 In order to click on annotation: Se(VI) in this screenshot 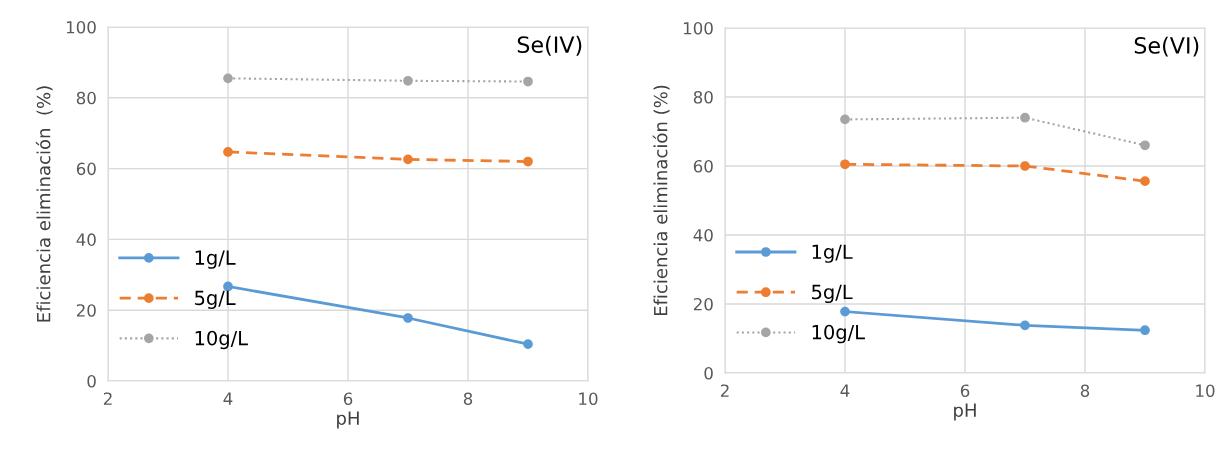, I will do `click(1166, 46)`.